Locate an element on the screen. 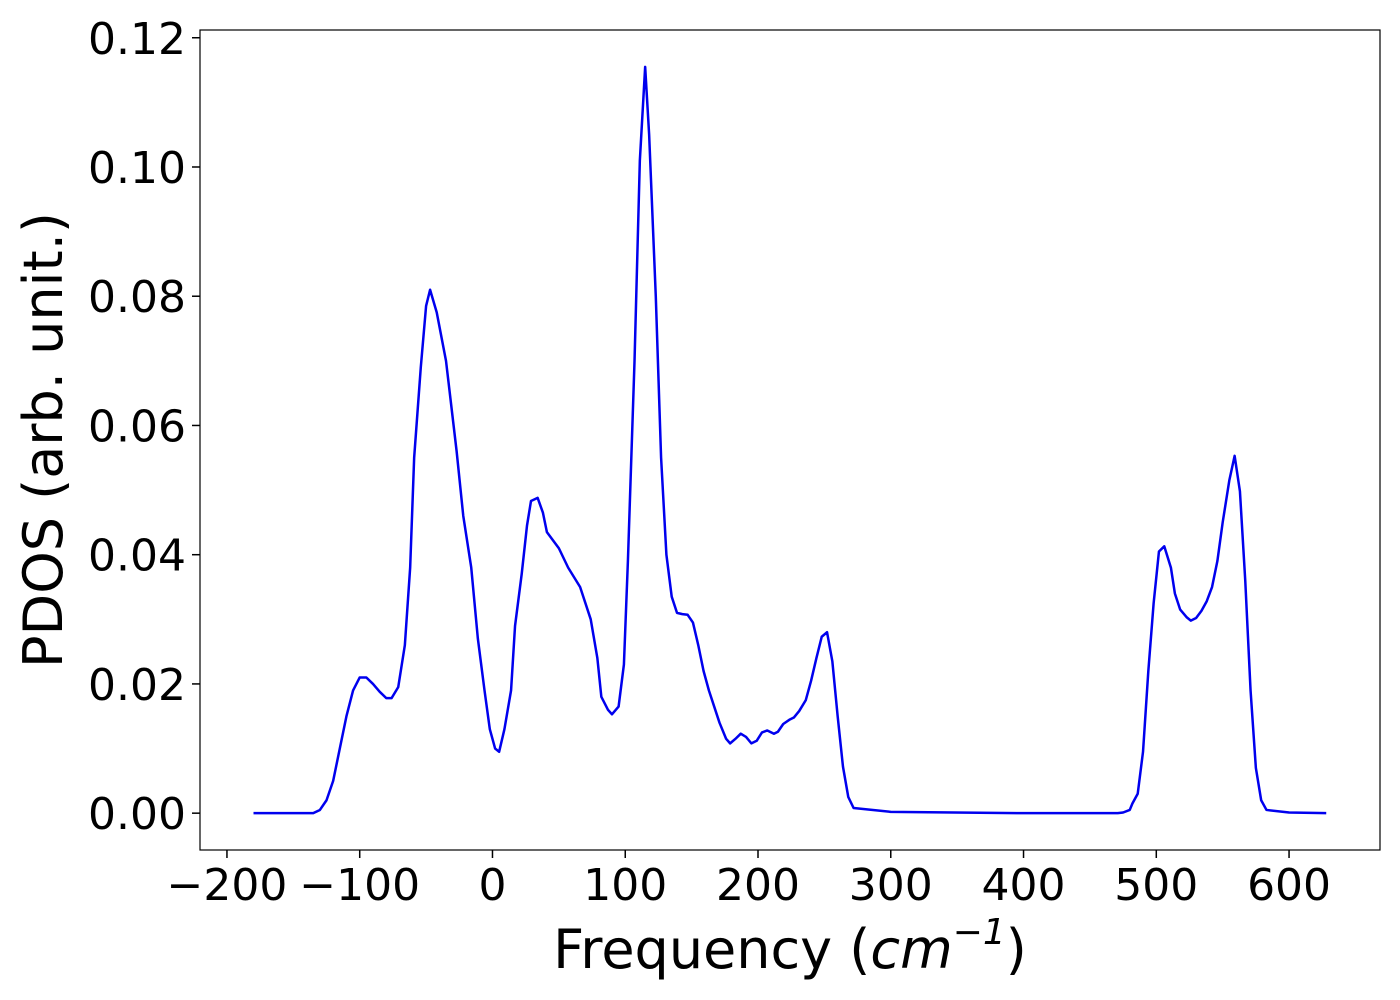 This screenshot has height=1000, width=1400. y-tick-label: 0.00 is located at coordinates (137, 814).